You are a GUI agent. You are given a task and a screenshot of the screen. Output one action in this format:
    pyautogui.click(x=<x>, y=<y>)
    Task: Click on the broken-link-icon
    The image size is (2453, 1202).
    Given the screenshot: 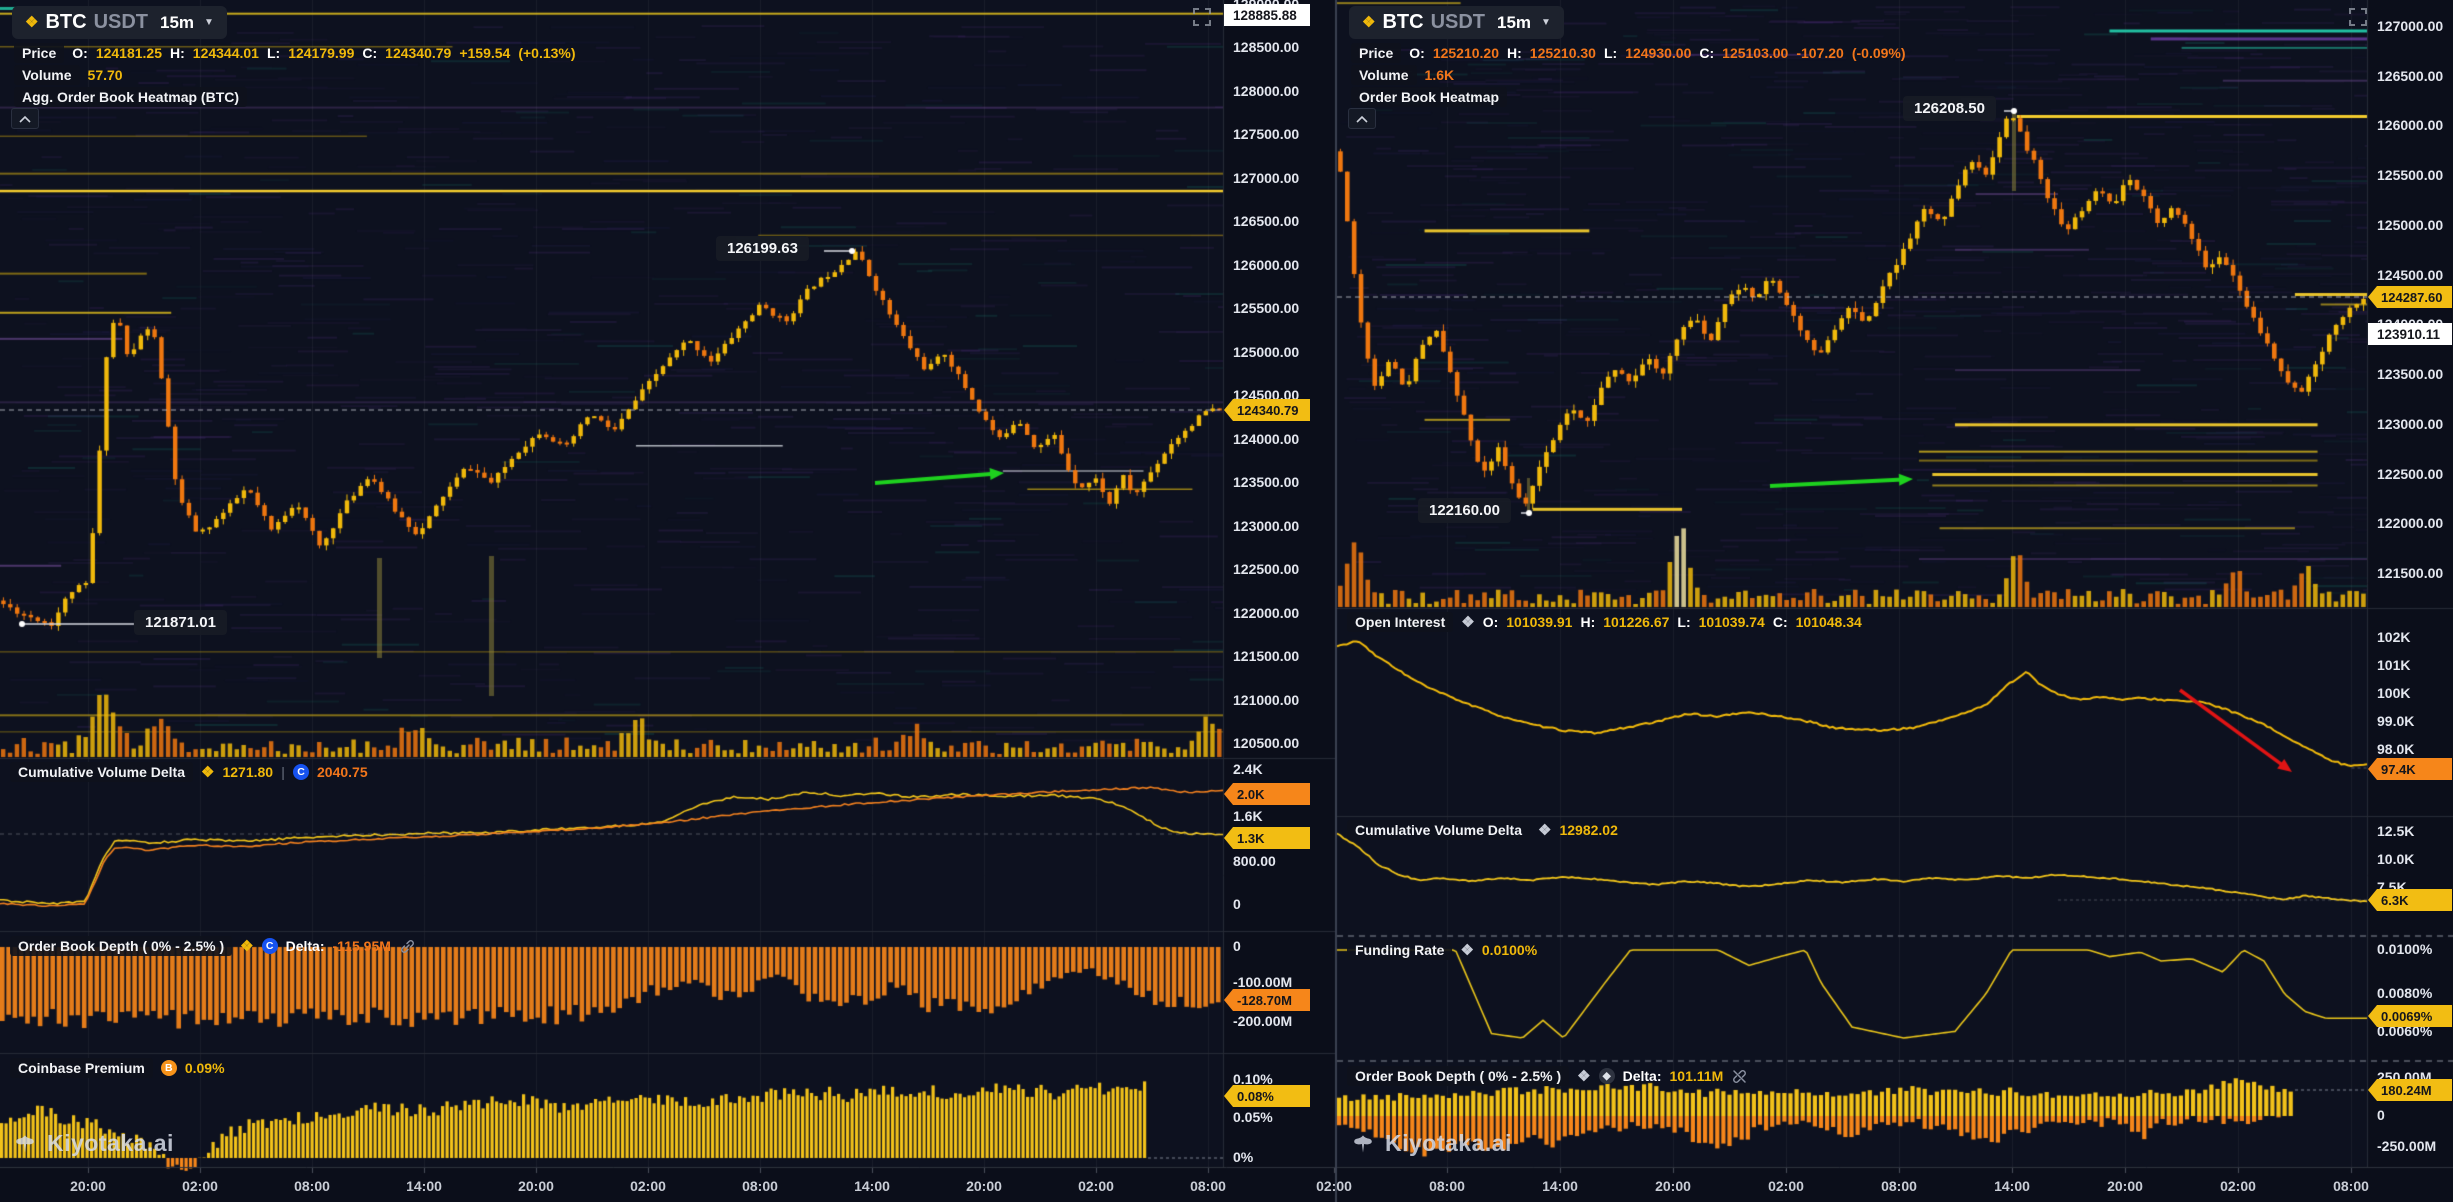 What is the action you would take?
    pyautogui.click(x=1739, y=1076)
    